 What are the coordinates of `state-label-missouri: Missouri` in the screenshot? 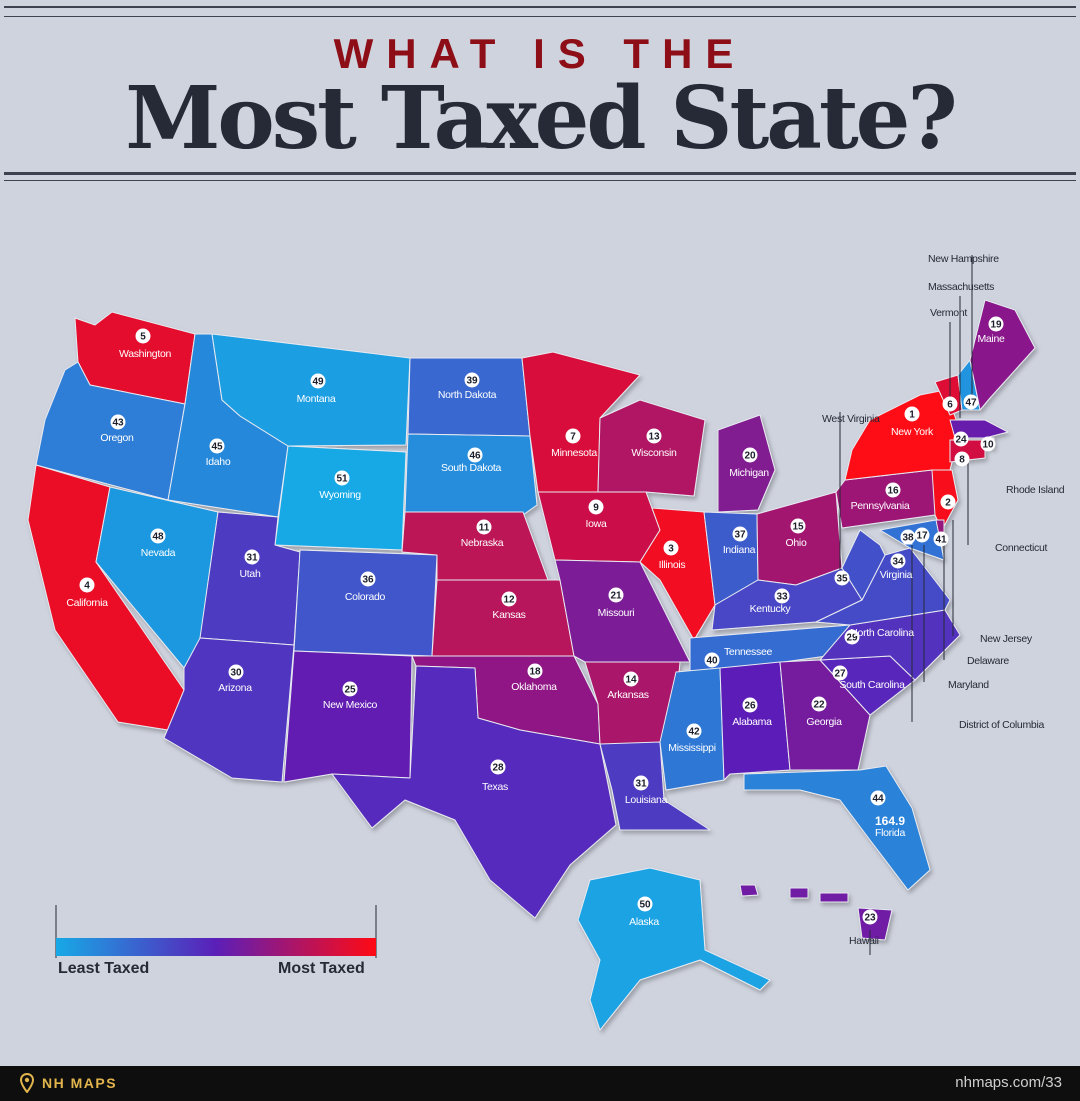 It's located at (616, 613).